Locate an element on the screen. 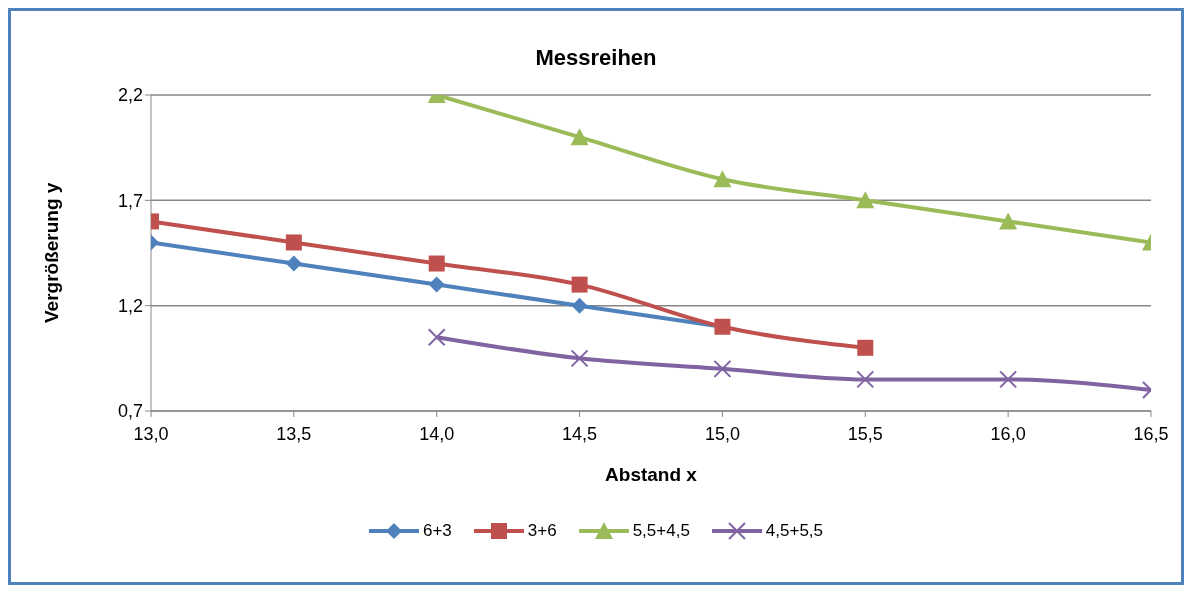  y-tick-label: 0,7 is located at coordinates (130, 411).